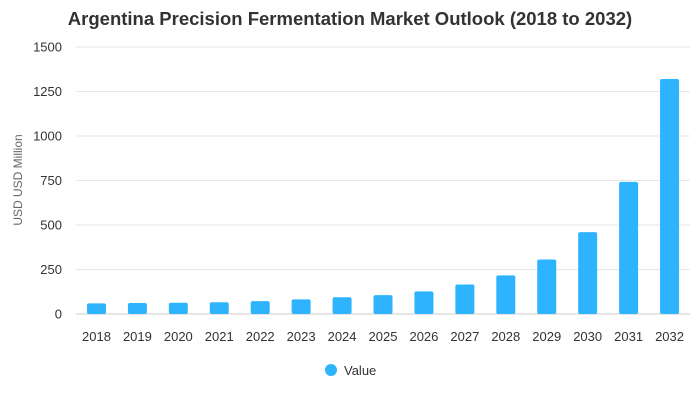  What do you see at coordinates (465, 299) in the screenshot?
I see `bar-2027` at bounding box center [465, 299].